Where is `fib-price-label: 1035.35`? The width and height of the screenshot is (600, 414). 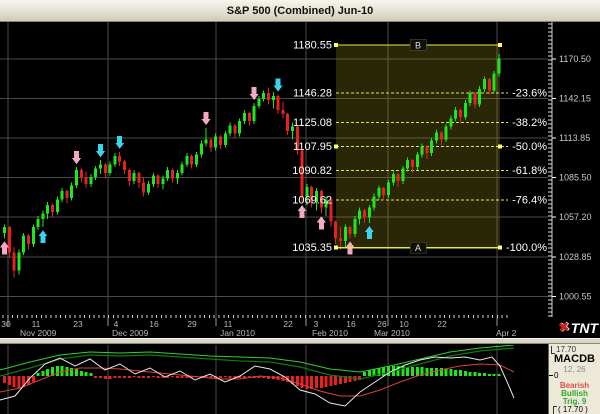 fib-price-label: 1035.35 is located at coordinates (312, 248).